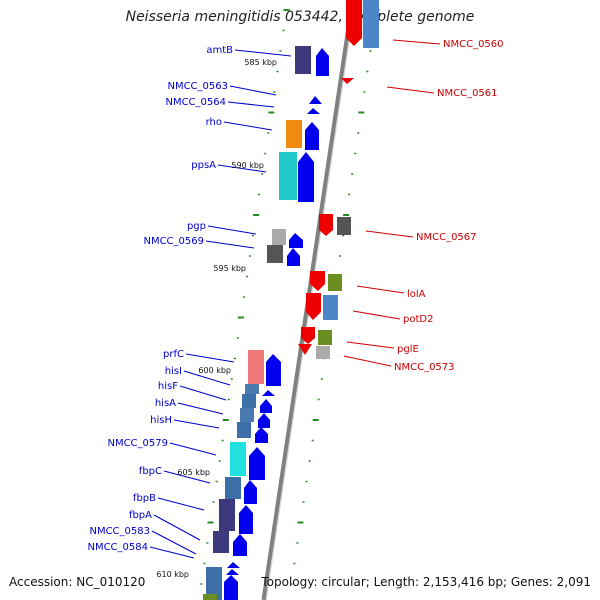  What do you see at coordinates (119, 531) in the screenshot?
I see `label-NMCC_0583: NMCC_0583` at bounding box center [119, 531].